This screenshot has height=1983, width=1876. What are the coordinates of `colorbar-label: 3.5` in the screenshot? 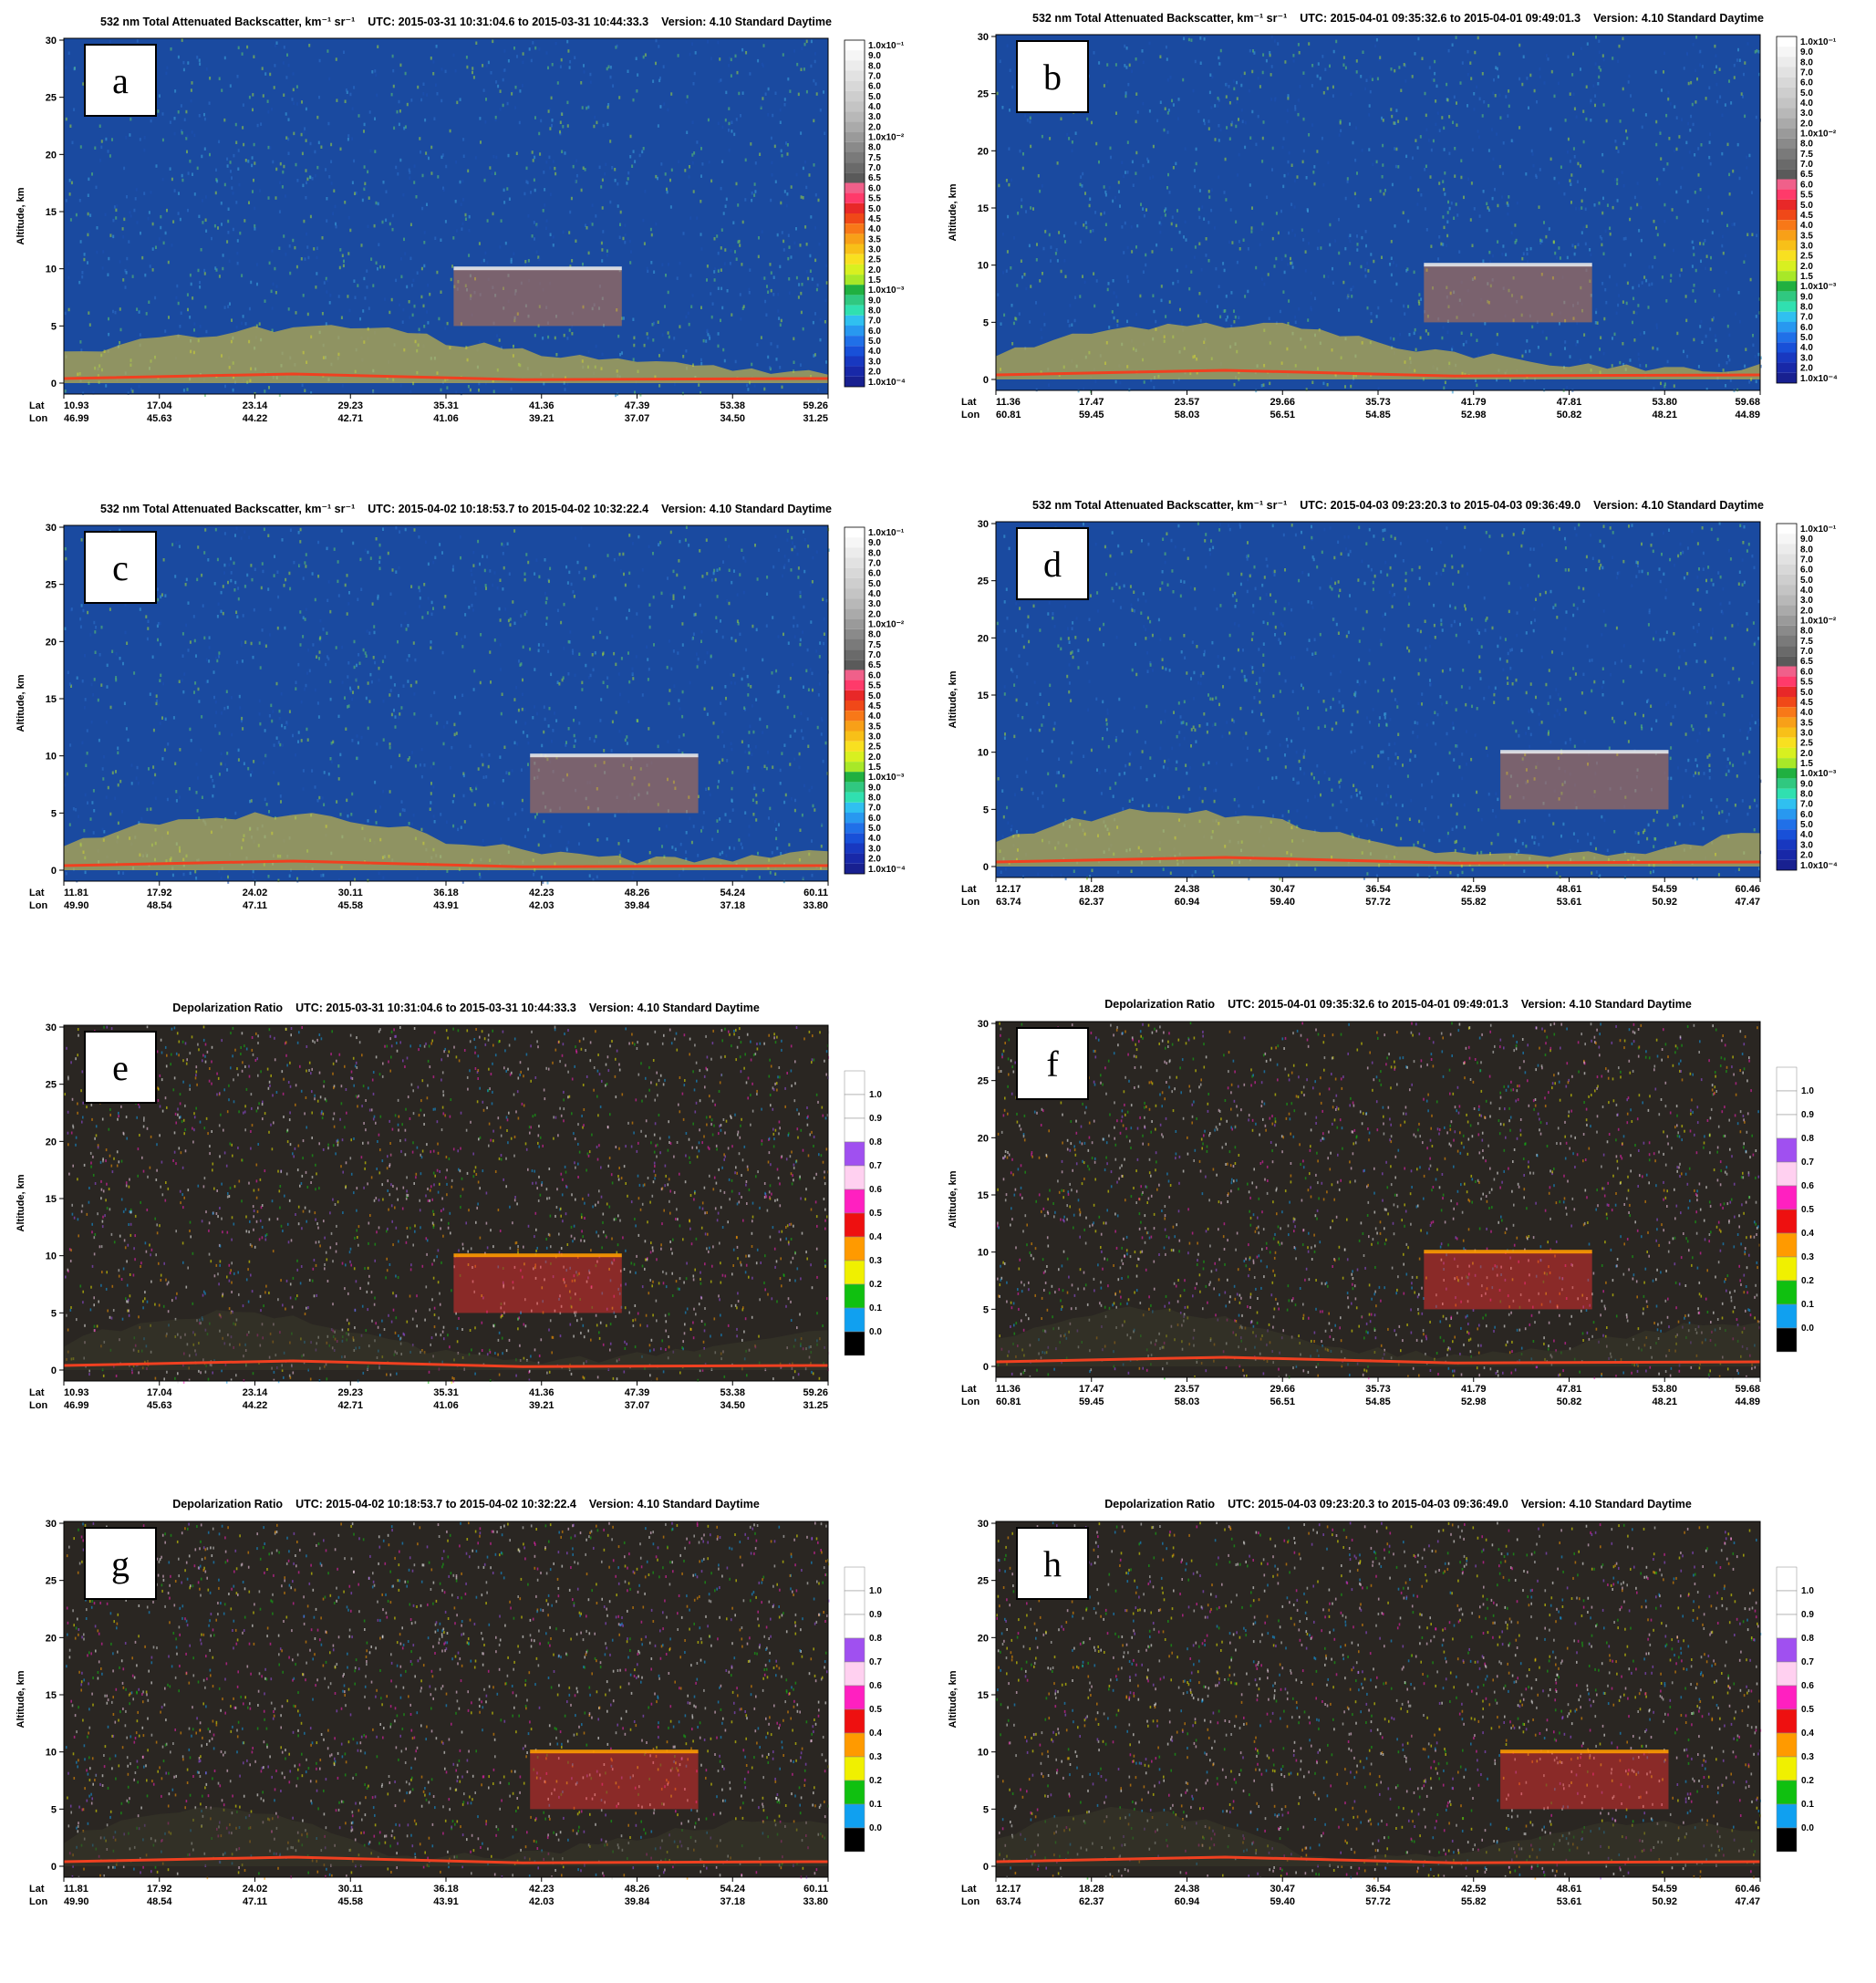 It's located at (874, 727).